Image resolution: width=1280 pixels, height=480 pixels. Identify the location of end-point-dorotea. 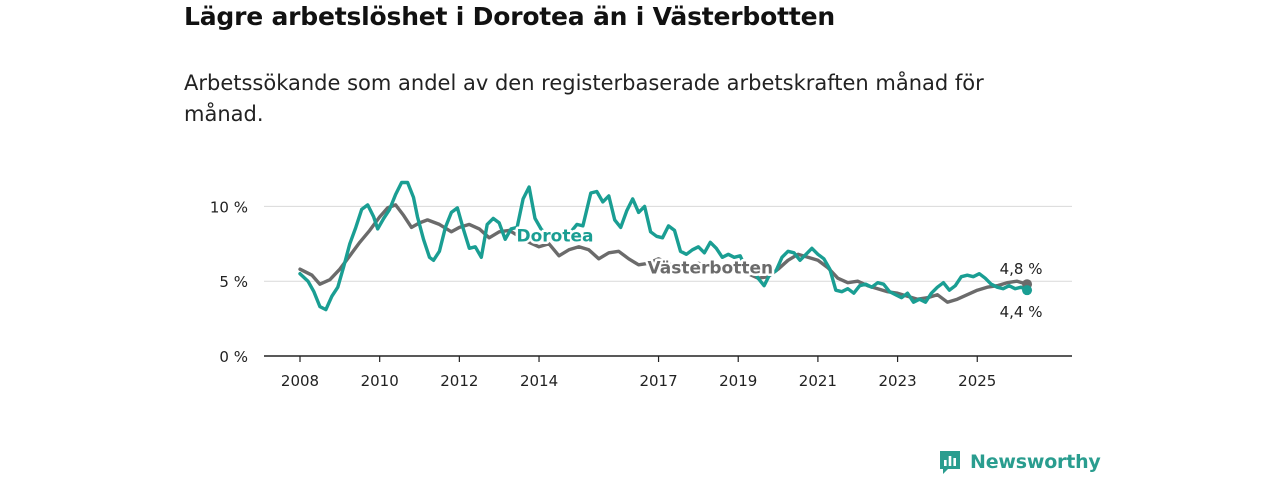
(1027, 290).